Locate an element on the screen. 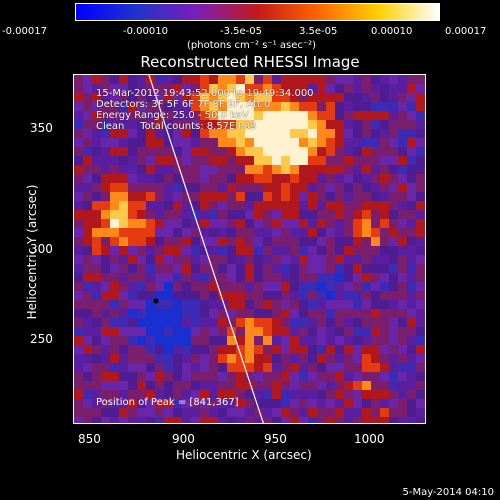 The height and width of the screenshot is (500, 500). info-detectors: Detectors: 3F 5F 6F 7F 8F 9F, Att 0 is located at coordinates (183, 104).